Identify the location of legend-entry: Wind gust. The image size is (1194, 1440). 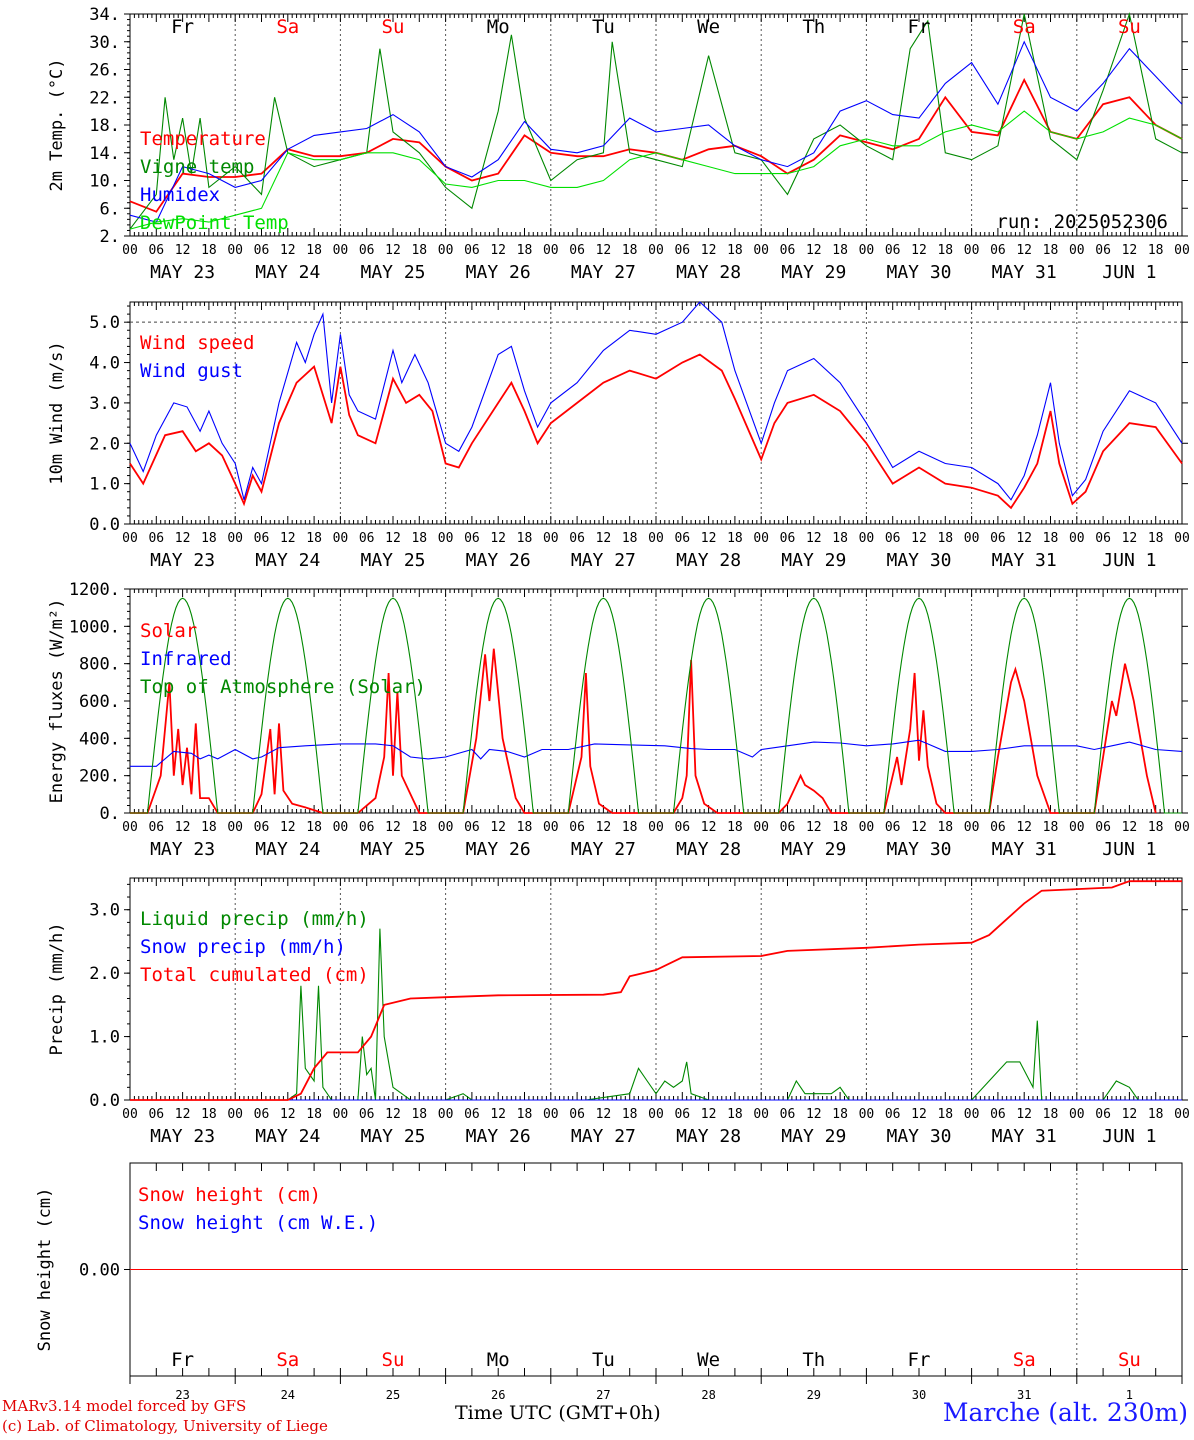
(191, 371).